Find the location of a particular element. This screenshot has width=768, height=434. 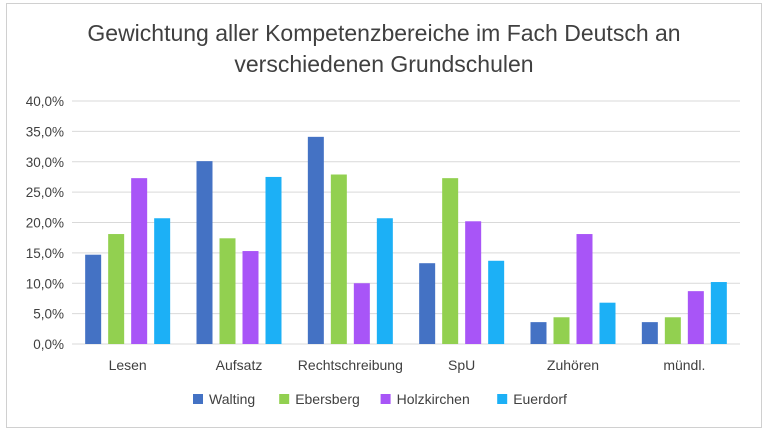

x-tick-label: Lesen is located at coordinates (128, 365).